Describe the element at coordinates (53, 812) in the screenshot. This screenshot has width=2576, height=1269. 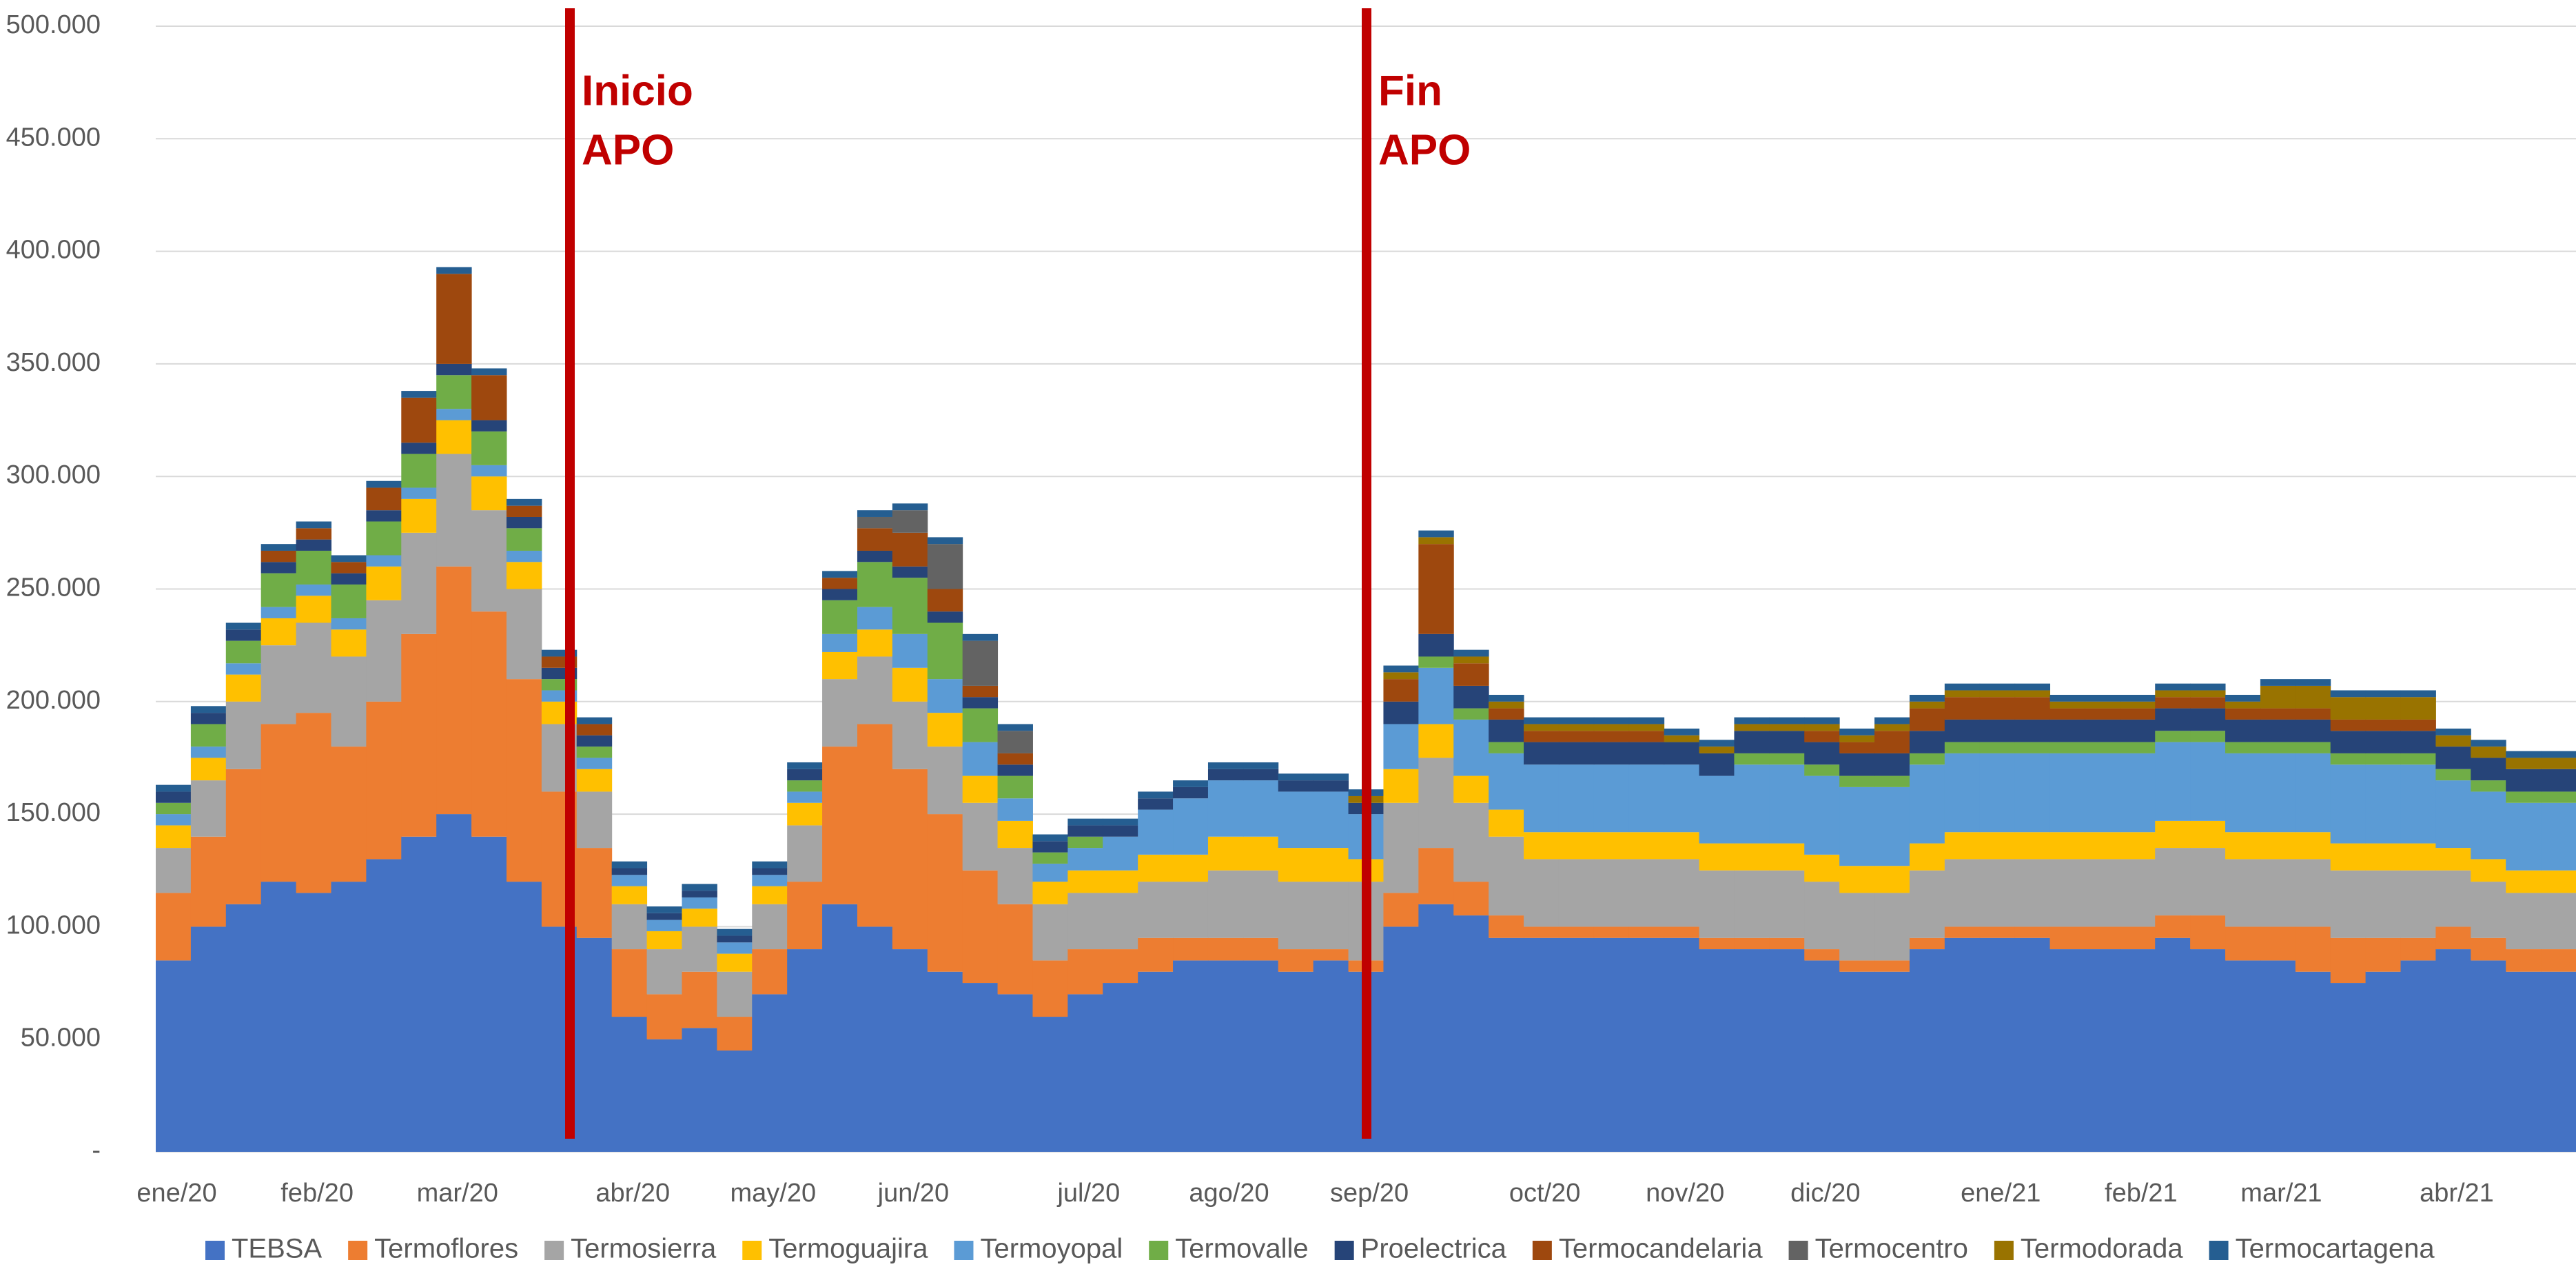
I see `y-tick-label: 150.000` at that location.